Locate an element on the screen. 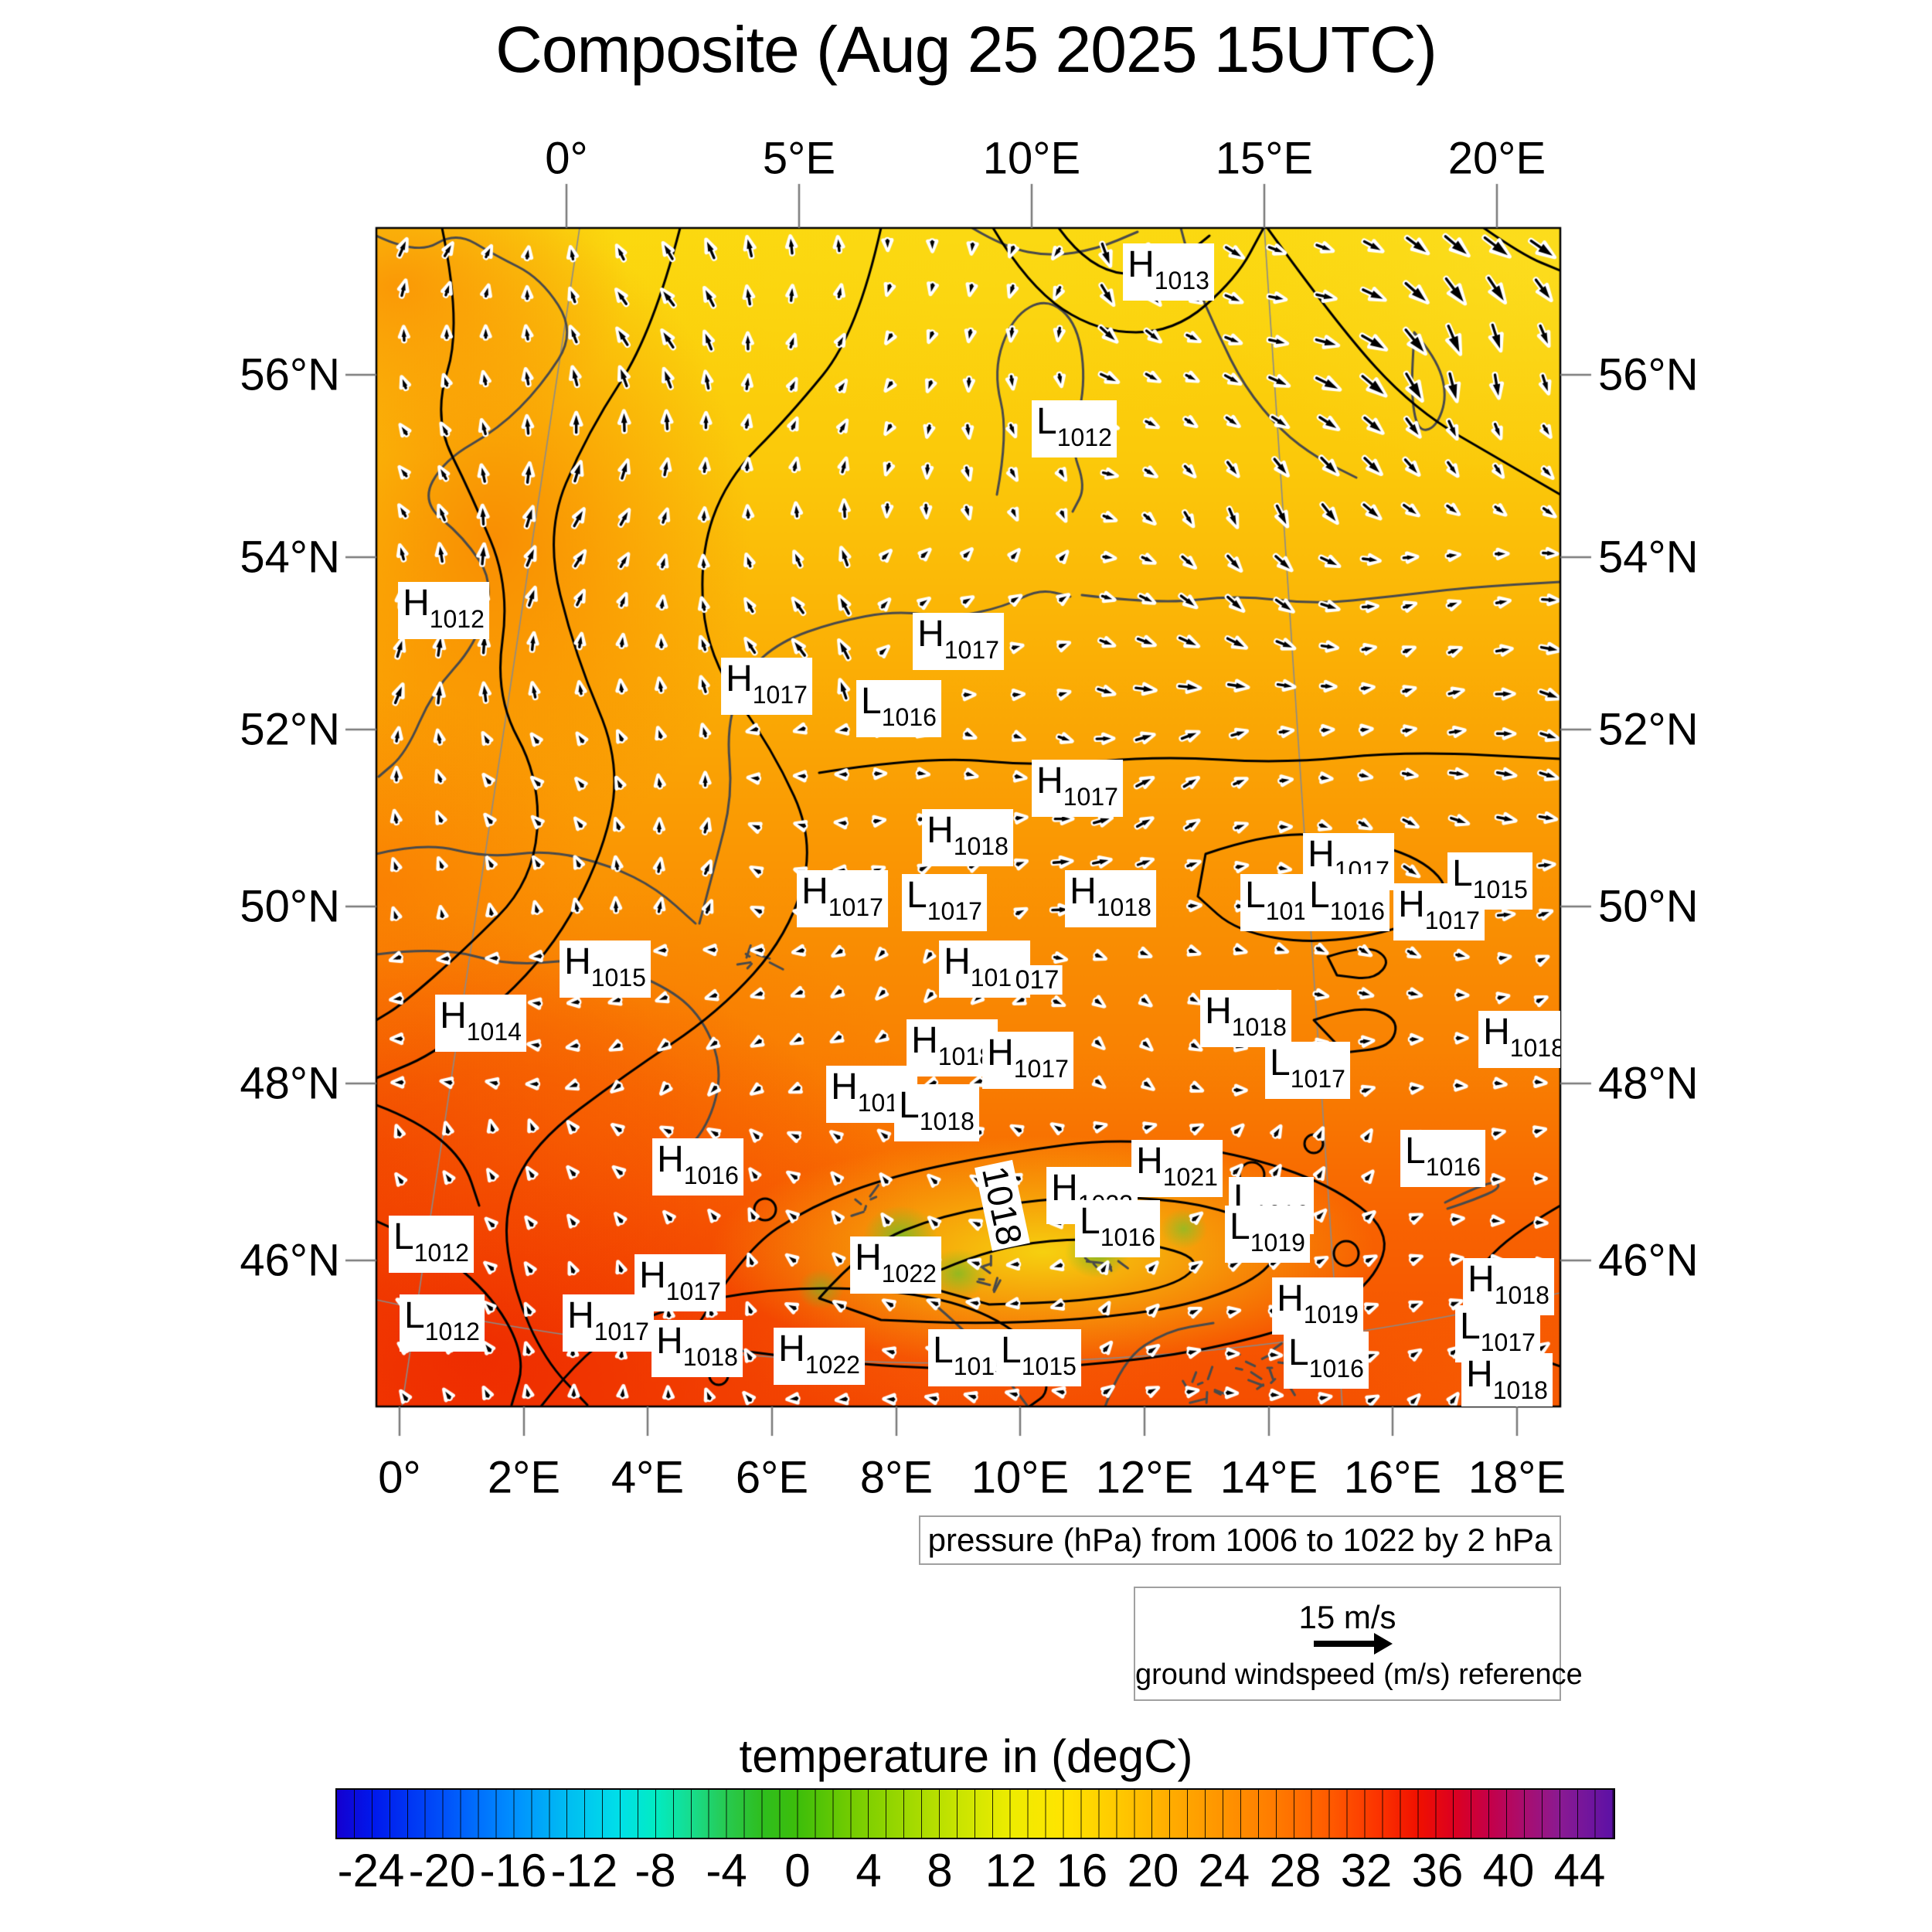  pressure-label-L1017: L1017 is located at coordinates (1307, 1070).